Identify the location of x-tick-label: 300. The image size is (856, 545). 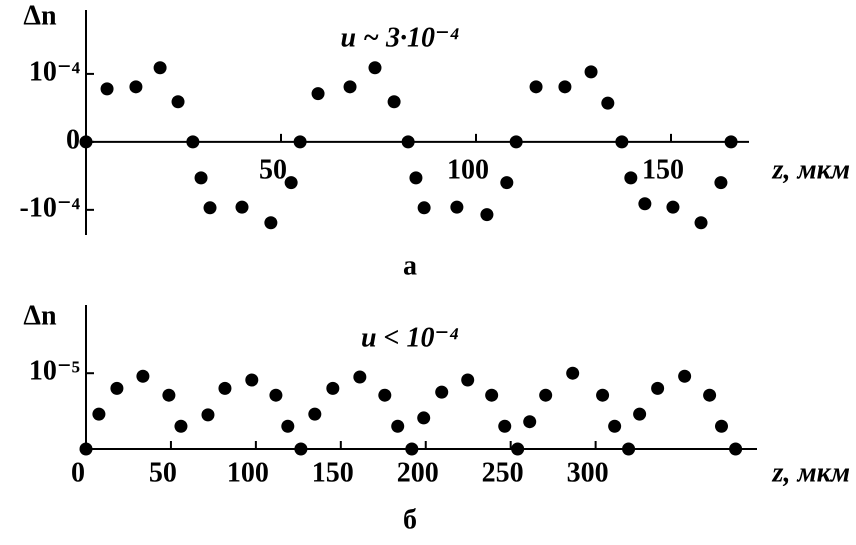
(588, 472).